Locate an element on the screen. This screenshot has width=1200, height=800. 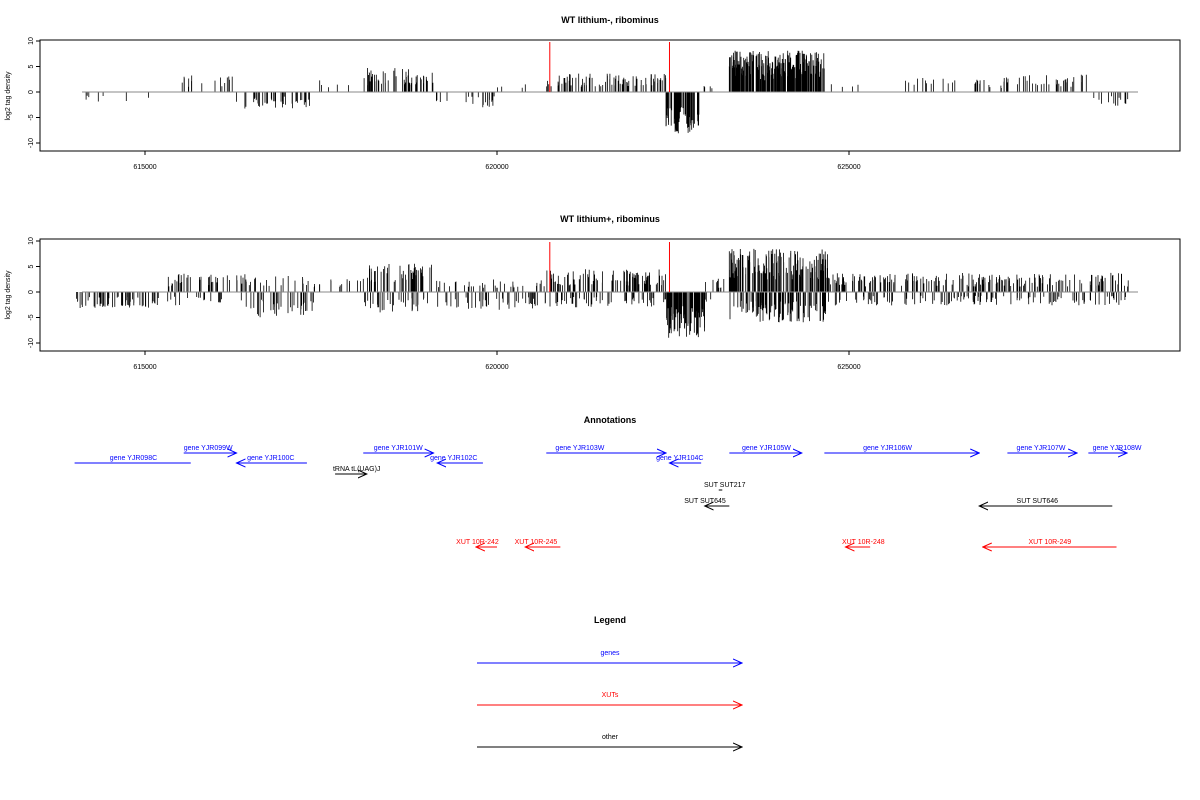
legend-label: other is located at coordinates (610, 737).